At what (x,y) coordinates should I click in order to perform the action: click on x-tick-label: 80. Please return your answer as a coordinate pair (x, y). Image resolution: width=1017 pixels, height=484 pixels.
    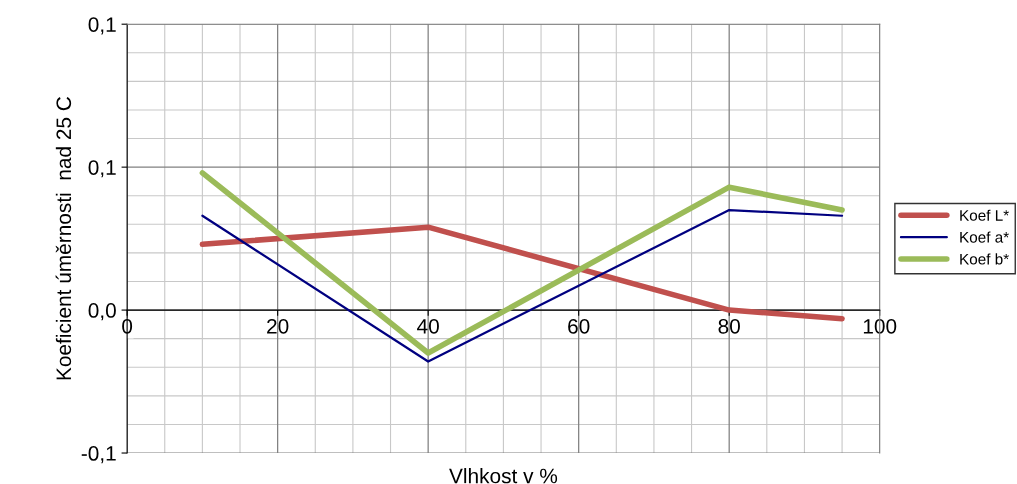
    Looking at the image, I should click on (729, 326).